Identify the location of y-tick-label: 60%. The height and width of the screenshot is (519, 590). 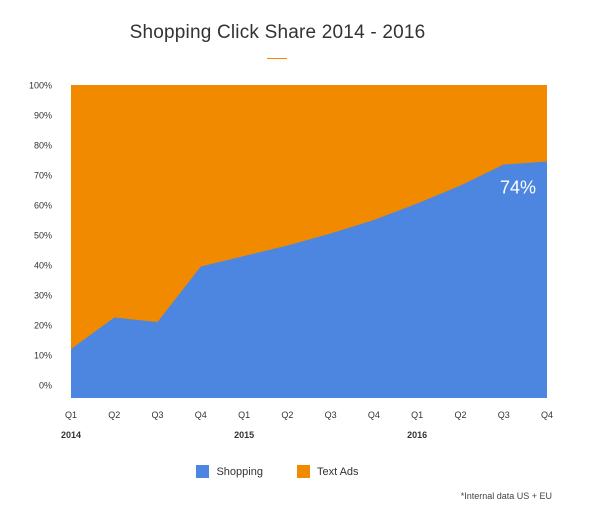
(43, 206).